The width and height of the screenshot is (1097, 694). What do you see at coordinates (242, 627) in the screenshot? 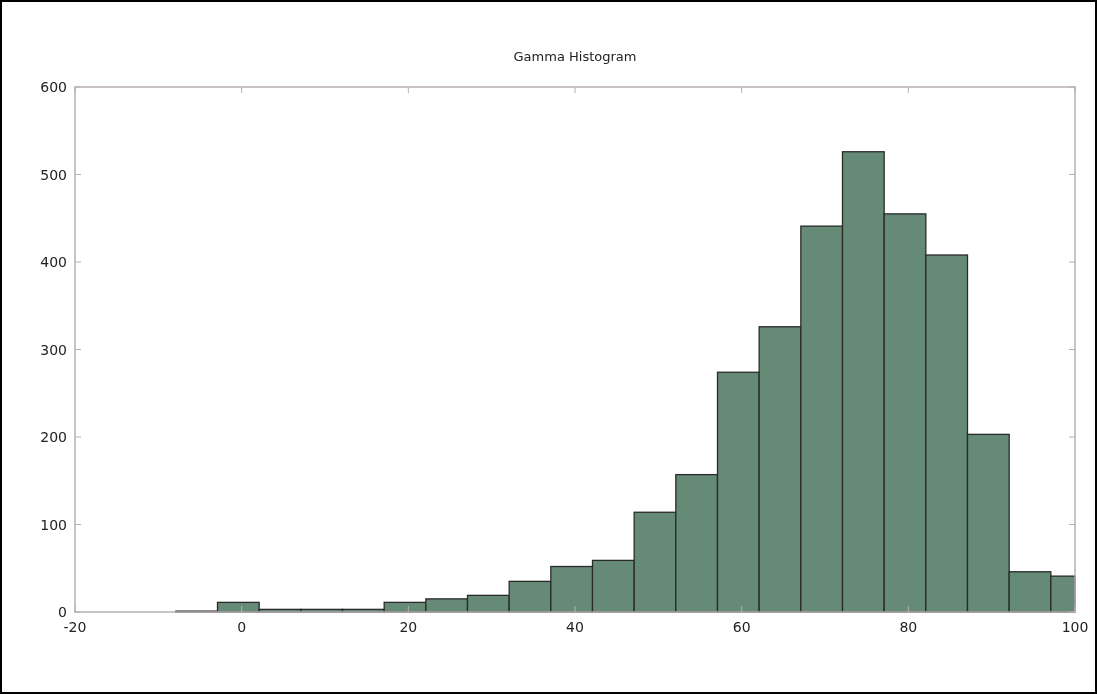
I see `x-tick-label: 0` at bounding box center [242, 627].